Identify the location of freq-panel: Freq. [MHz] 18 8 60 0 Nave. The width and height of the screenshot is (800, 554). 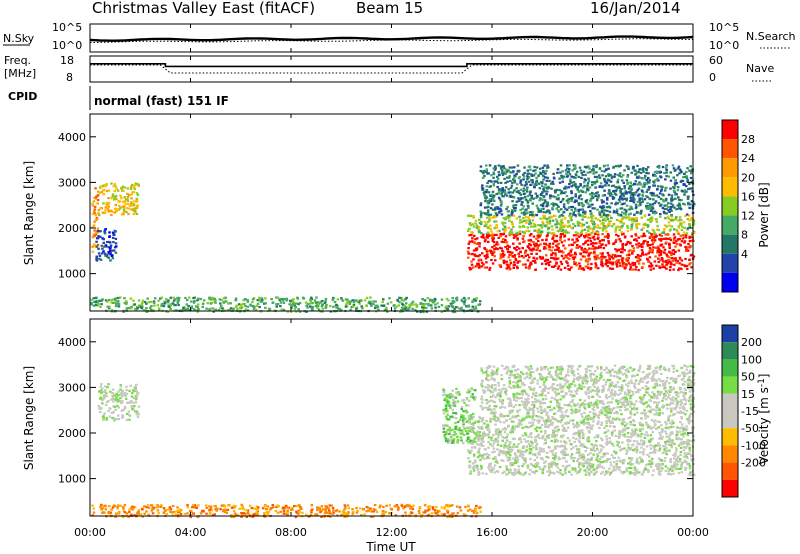
(389, 69).